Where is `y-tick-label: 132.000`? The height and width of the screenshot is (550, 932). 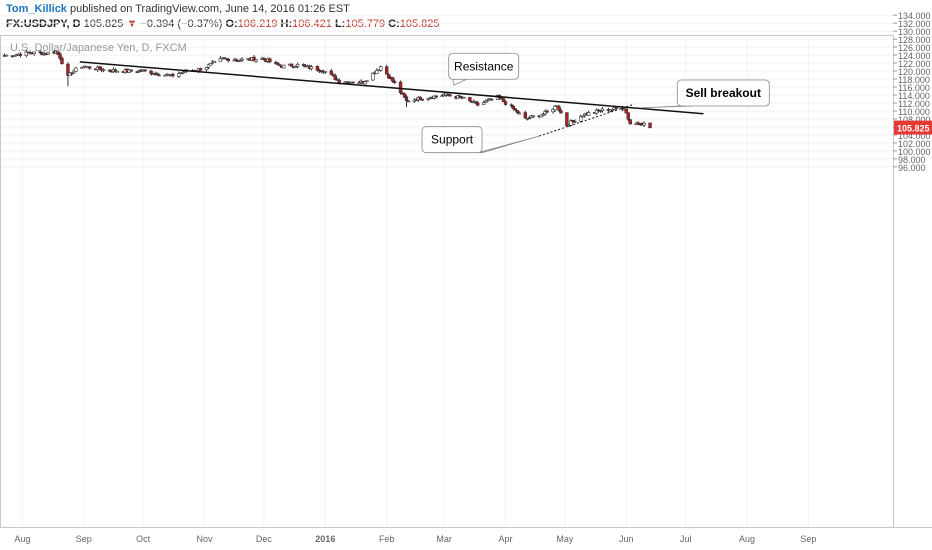
y-tick-label: 132.000 is located at coordinates (914, 24).